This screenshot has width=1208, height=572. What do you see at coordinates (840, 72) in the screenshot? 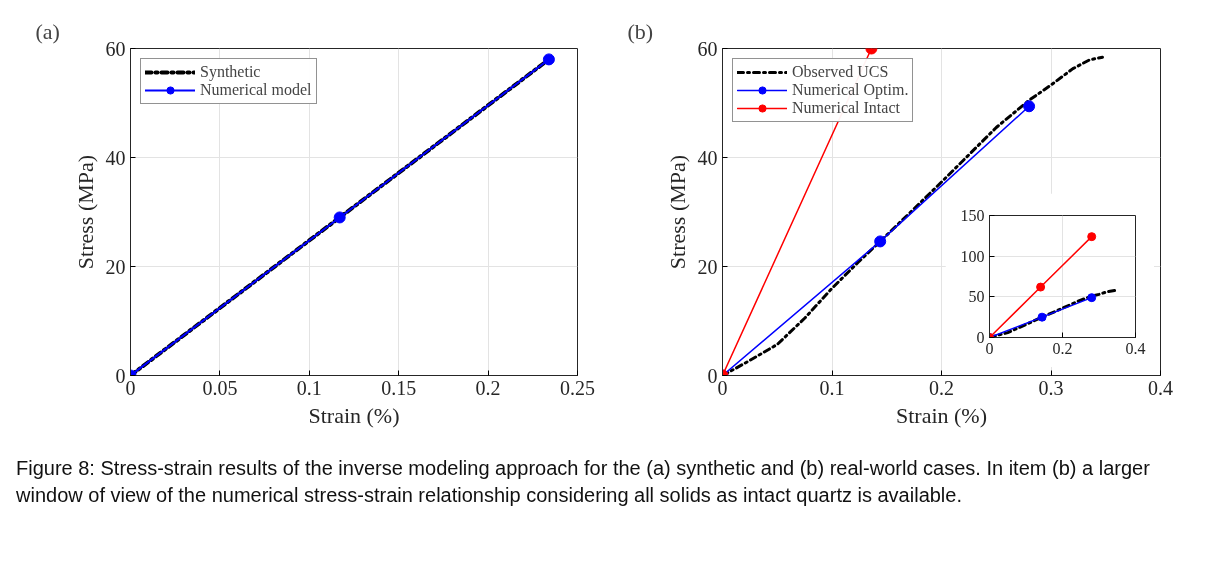
I see `legend-label: Observed UCS` at bounding box center [840, 72].